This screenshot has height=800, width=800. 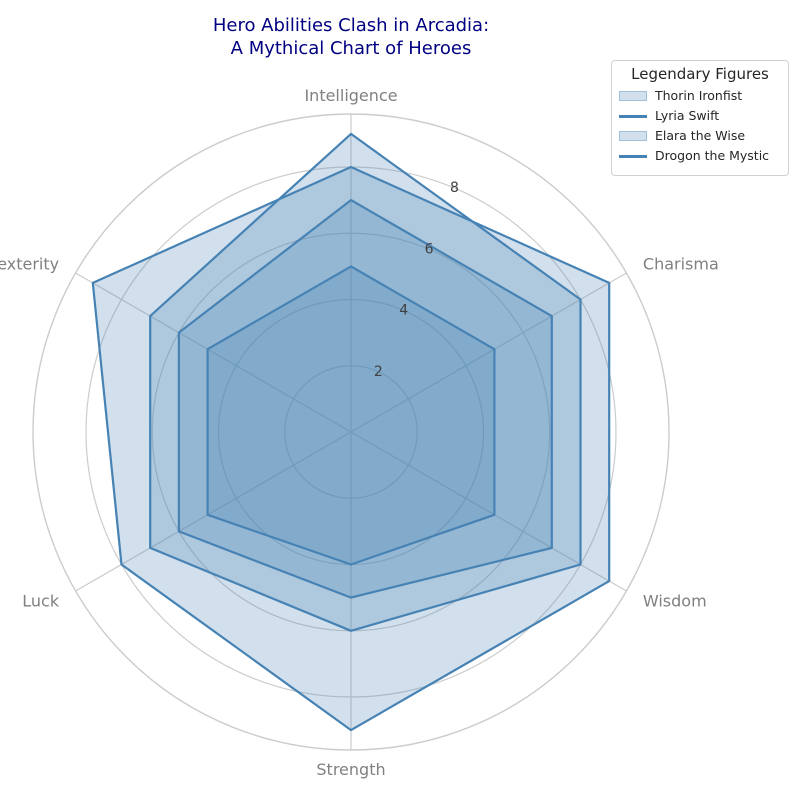 What do you see at coordinates (351, 48) in the screenshot?
I see `chart-title-line-2: A Mythical Chart of Heroes` at bounding box center [351, 48].